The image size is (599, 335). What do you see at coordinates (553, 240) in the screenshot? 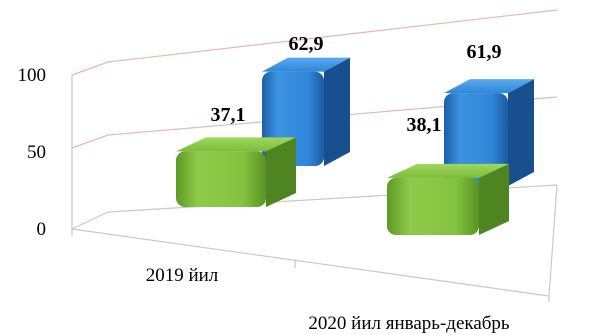
I see `floor-right-edge` at bounding box center [553, 240].